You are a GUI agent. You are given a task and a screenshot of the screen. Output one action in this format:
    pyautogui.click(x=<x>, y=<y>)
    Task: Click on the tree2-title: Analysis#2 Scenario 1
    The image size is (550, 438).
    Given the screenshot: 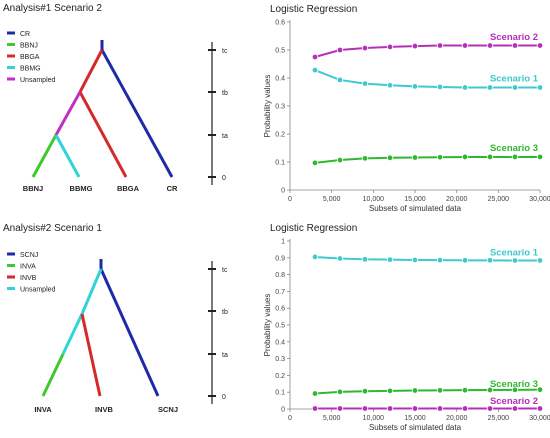 What is the action you would take?
    pyautogui.click(x=52, y=228)
    